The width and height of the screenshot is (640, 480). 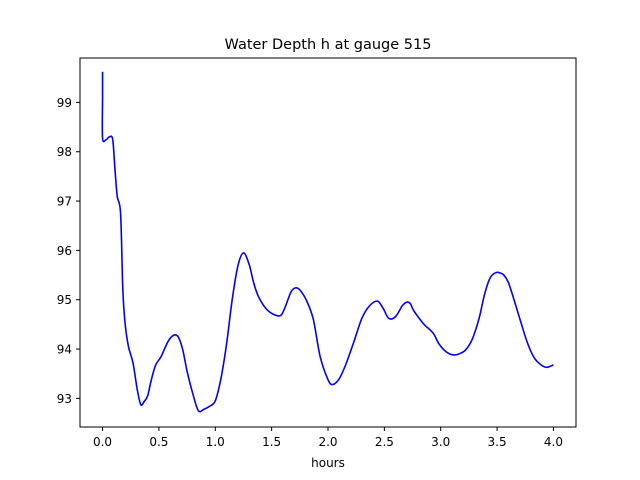 What do you see at coordinates (215, 442) in the screenshot?
I see `x-tick-label: 1.0` at bounding box center [215, 442].